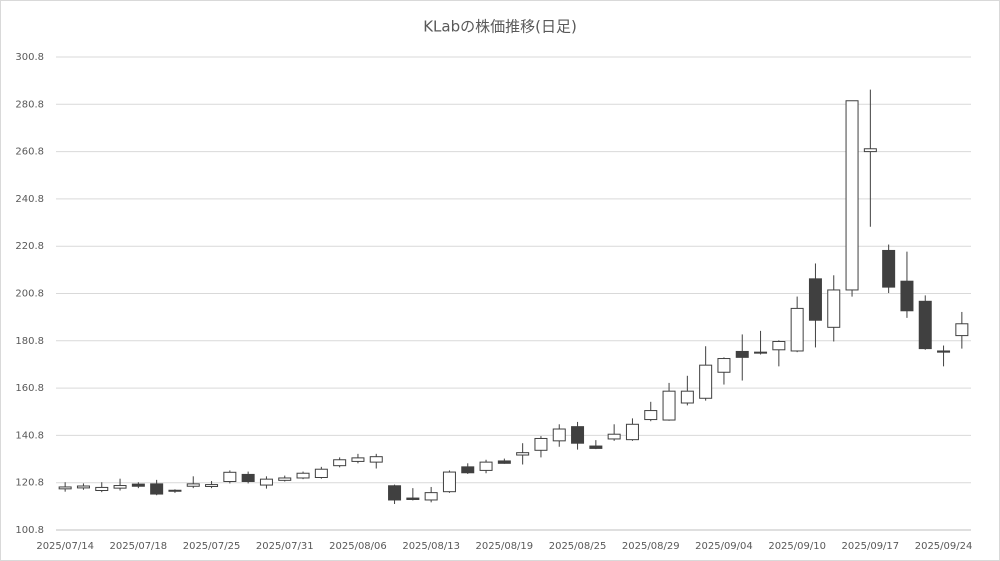 This screenshot has width=1000, height=561. Describe the element at coordinates (29, 294) in the screenshot. I see `y-tick-label: 200.8` at that location.